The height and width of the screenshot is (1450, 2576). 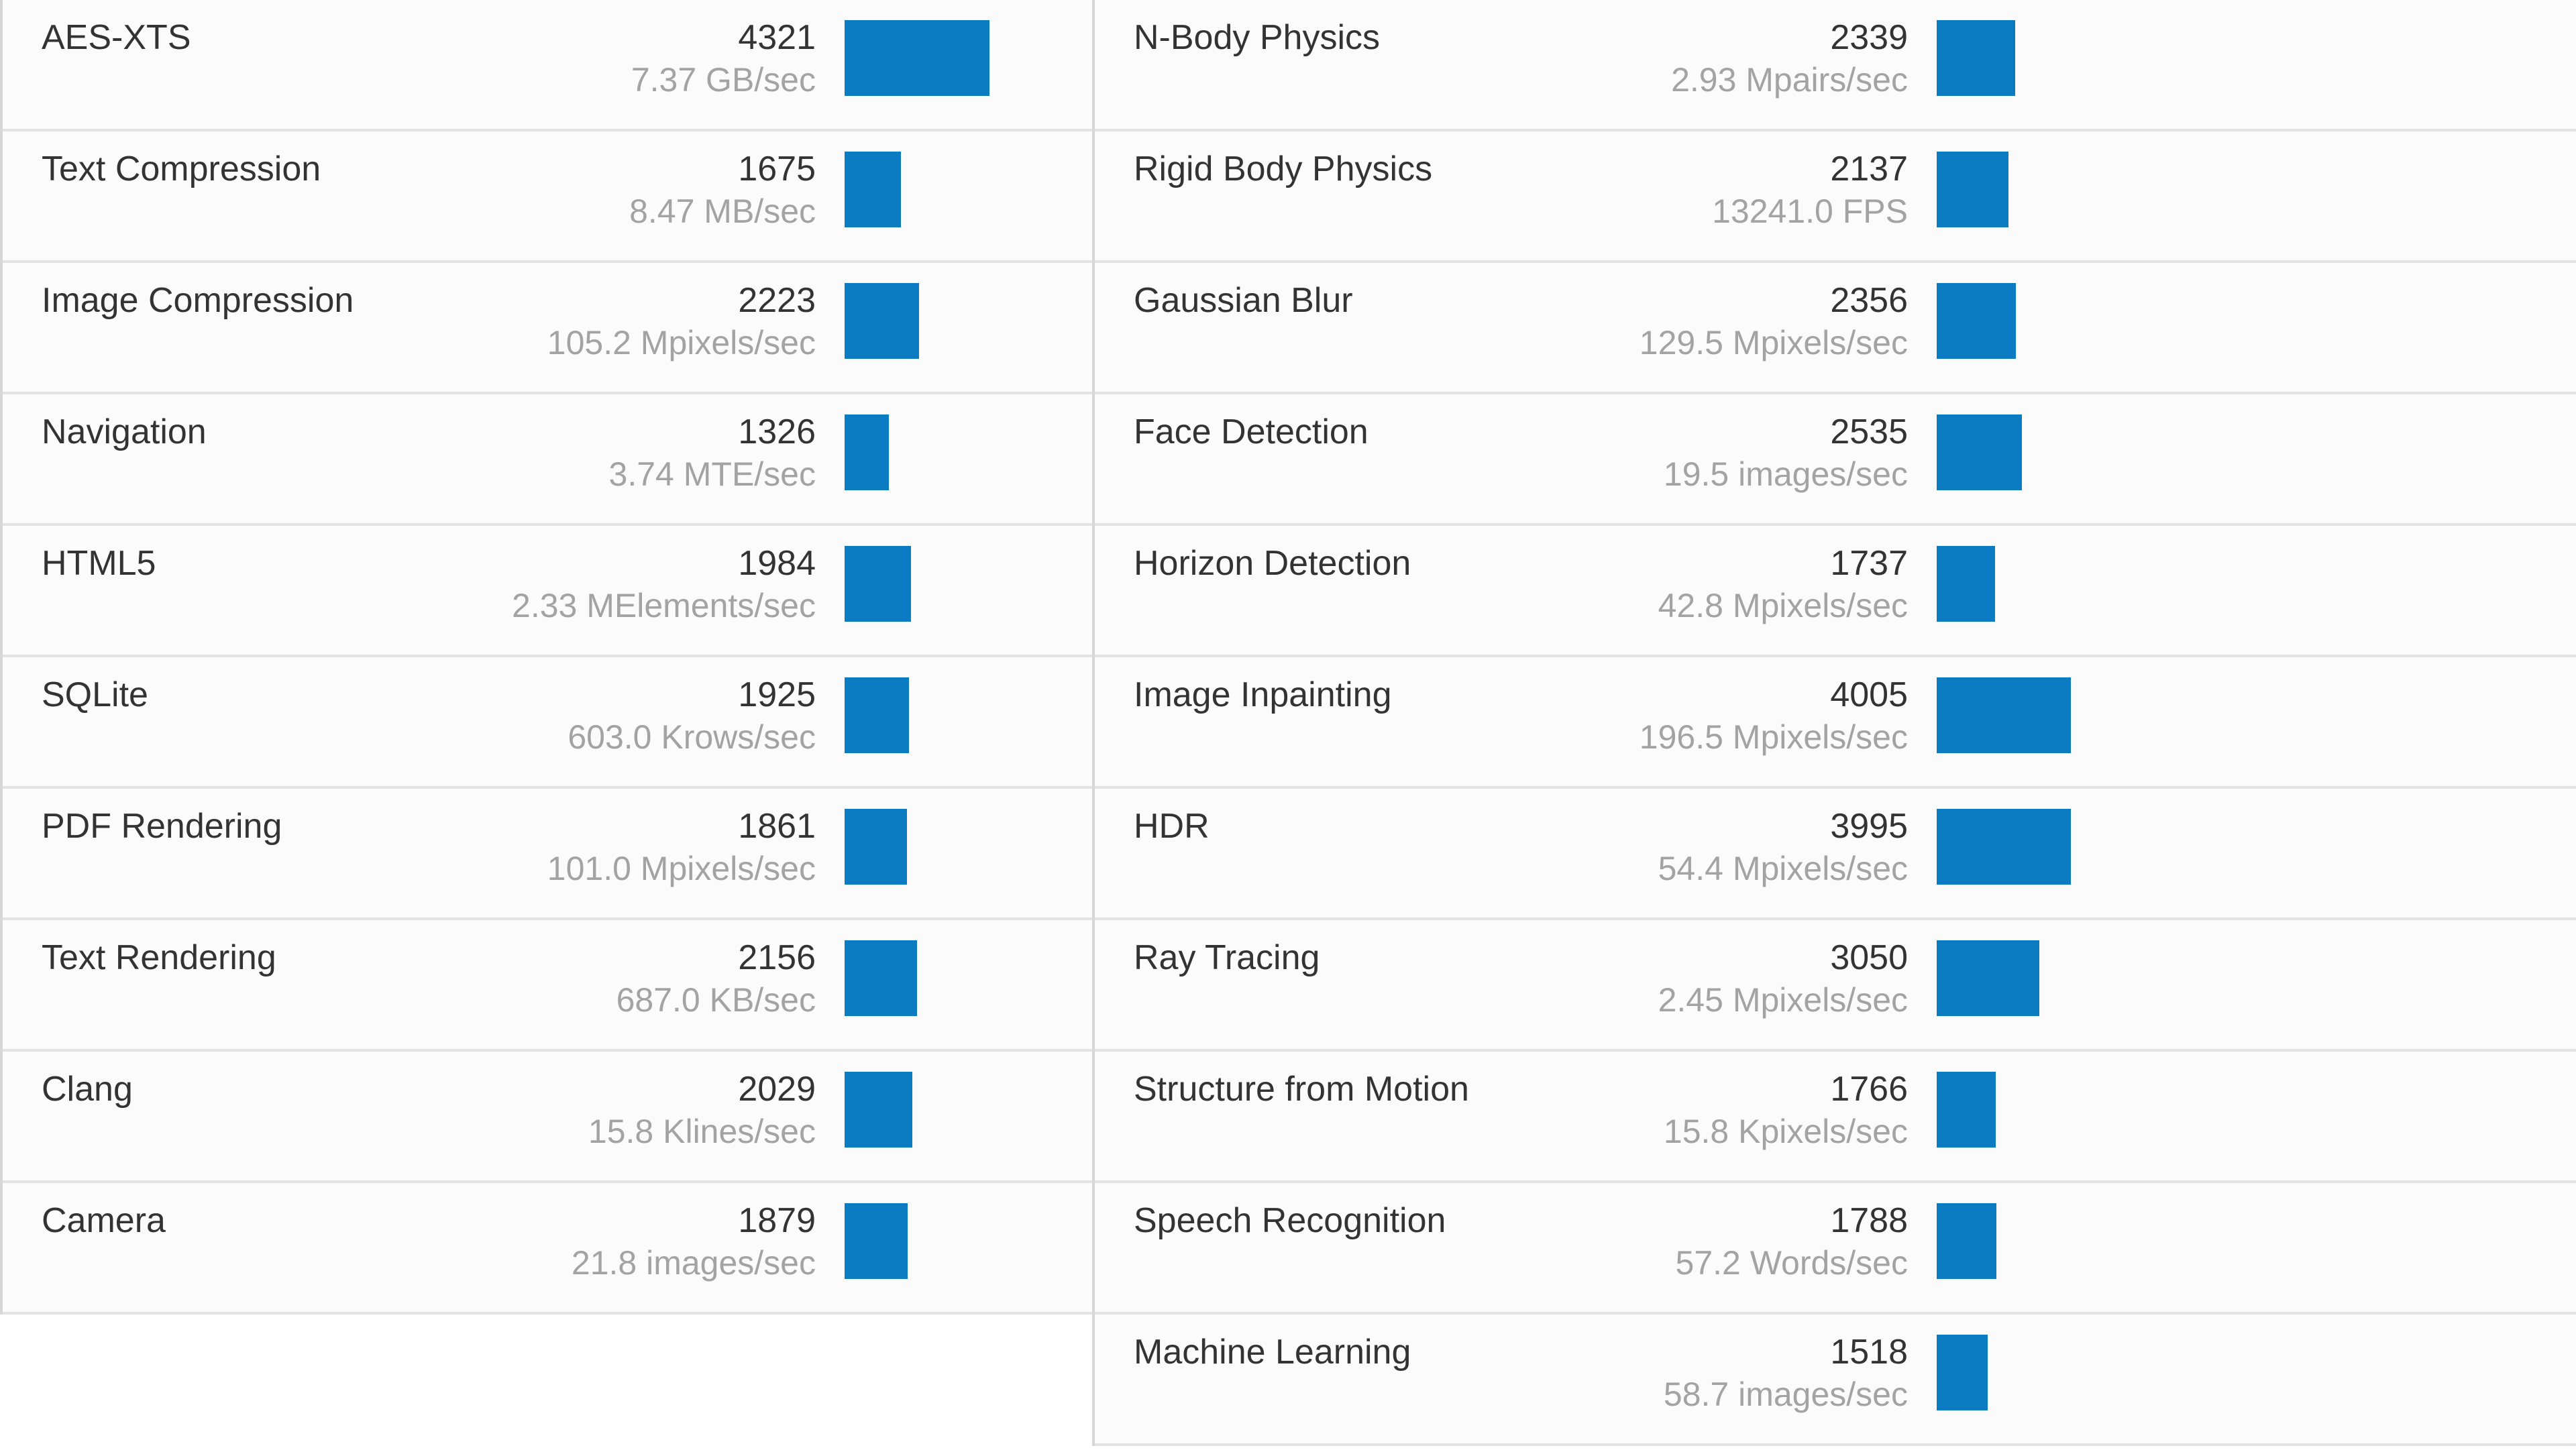 I want to click on benchmark-name: Text Compression, so click(x=181, y=169).